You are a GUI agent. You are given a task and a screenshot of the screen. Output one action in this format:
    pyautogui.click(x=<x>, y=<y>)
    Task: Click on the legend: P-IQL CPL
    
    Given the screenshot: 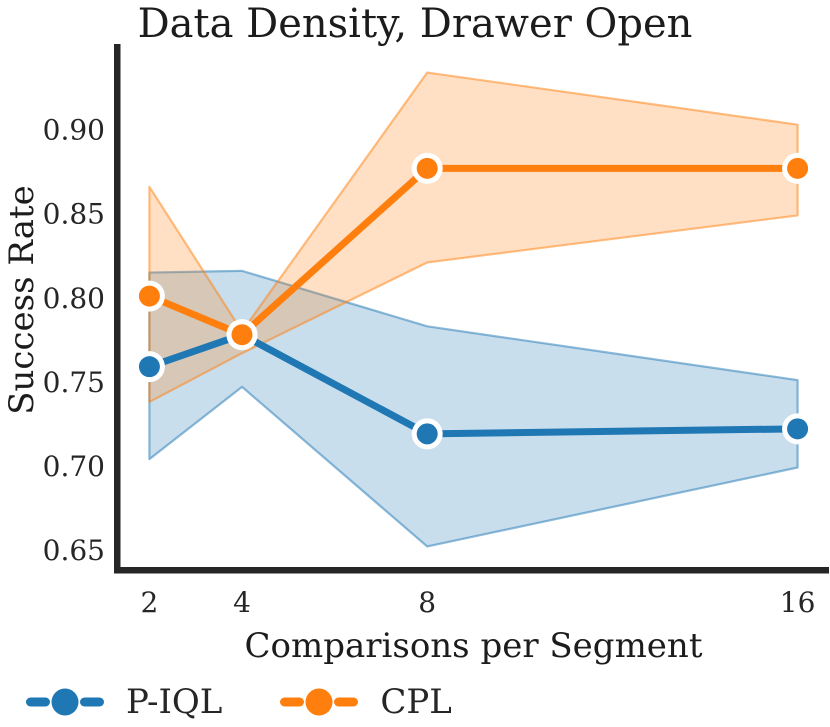 What is the action you would take?
    pyautogui.click(x=239, y=702)
    